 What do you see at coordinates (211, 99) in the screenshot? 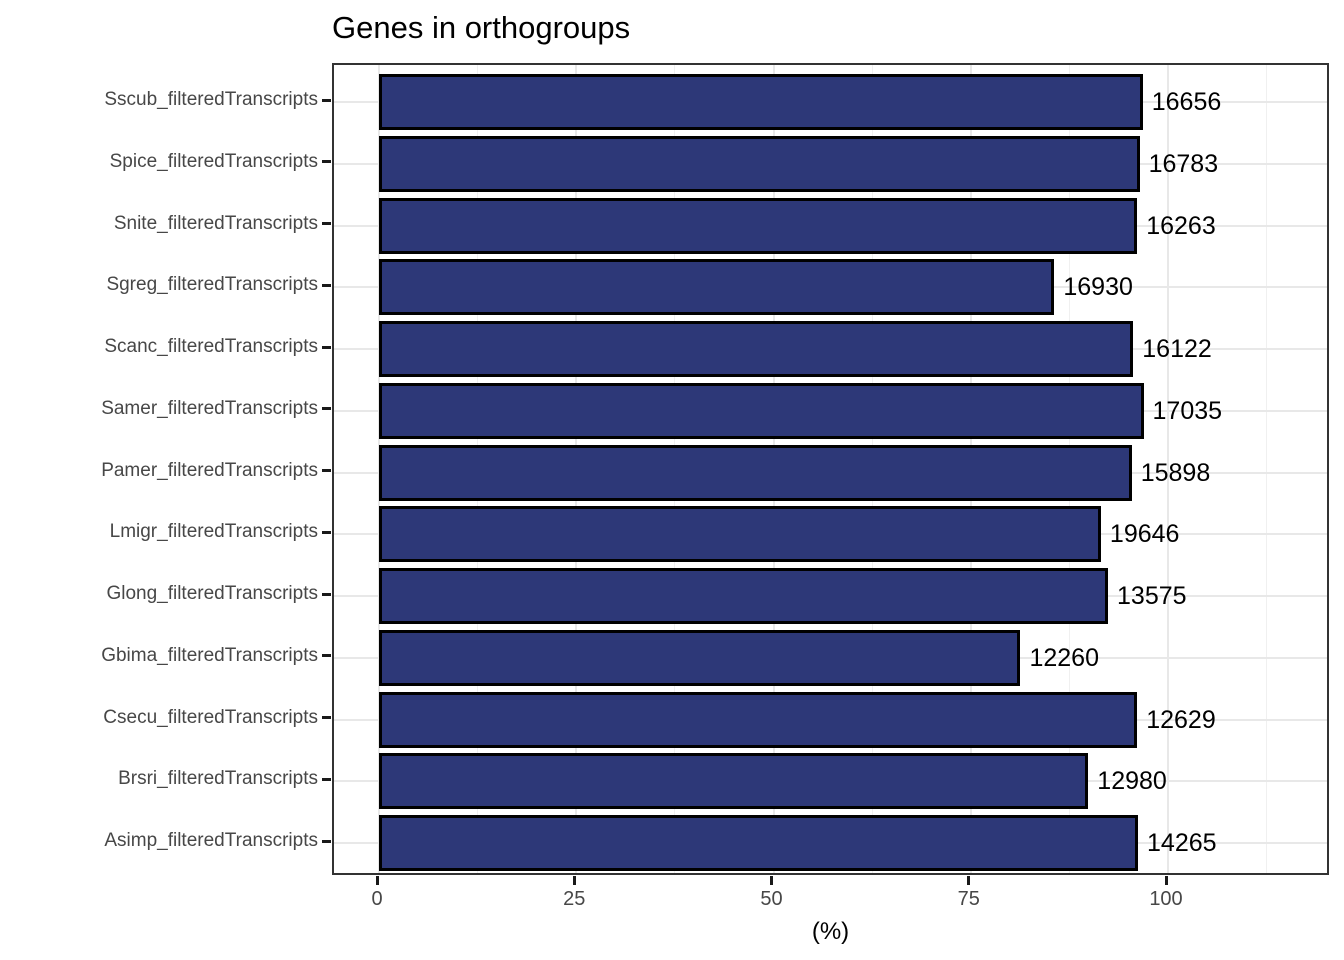
I see `y-axis-category-label: Sscub_filteredTranscripts` at bounding box center [211, 99].